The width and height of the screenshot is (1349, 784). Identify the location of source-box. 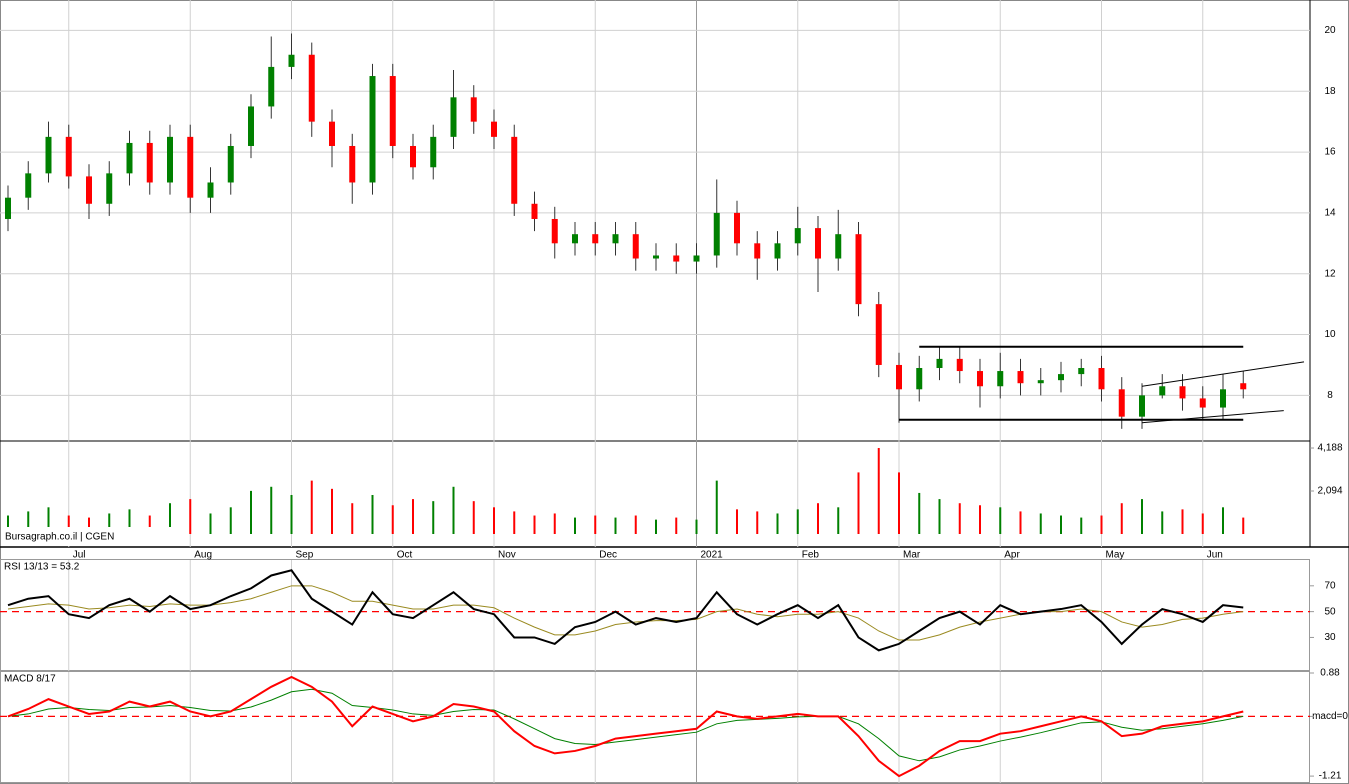
(90, 536).